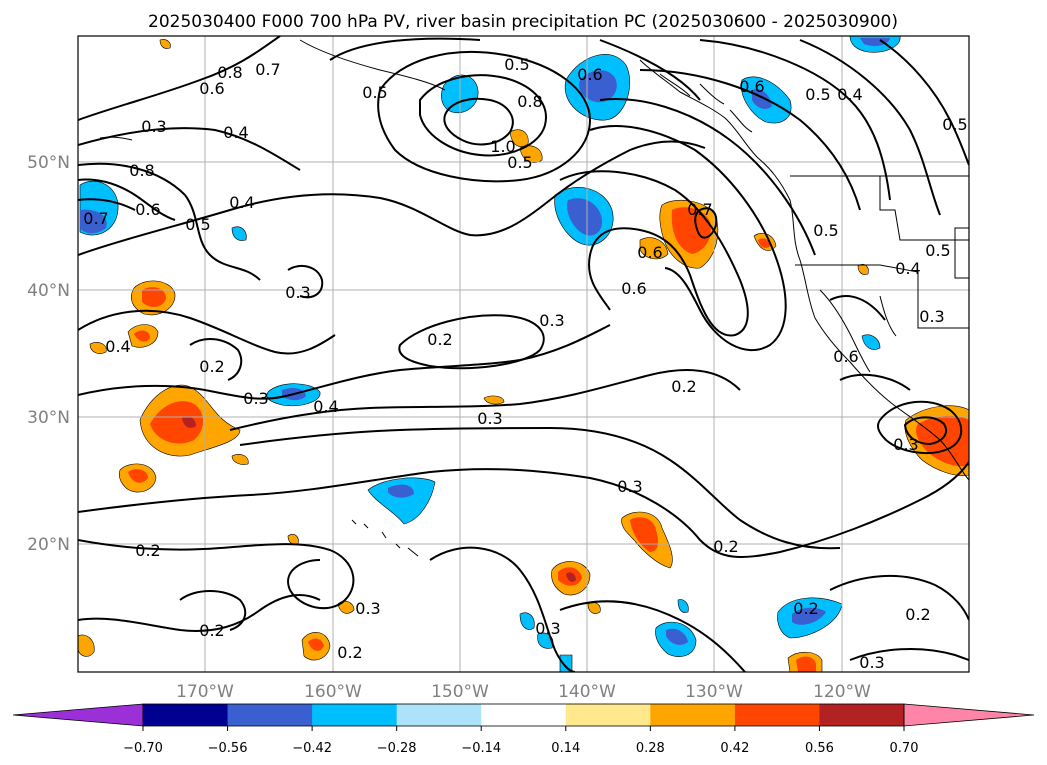 The image size is (1047, 765). What do you see at coordinates (205, 692) in the screenshot?
I see `lon-label-170w: 170°W` at bounding box center [205, 692].